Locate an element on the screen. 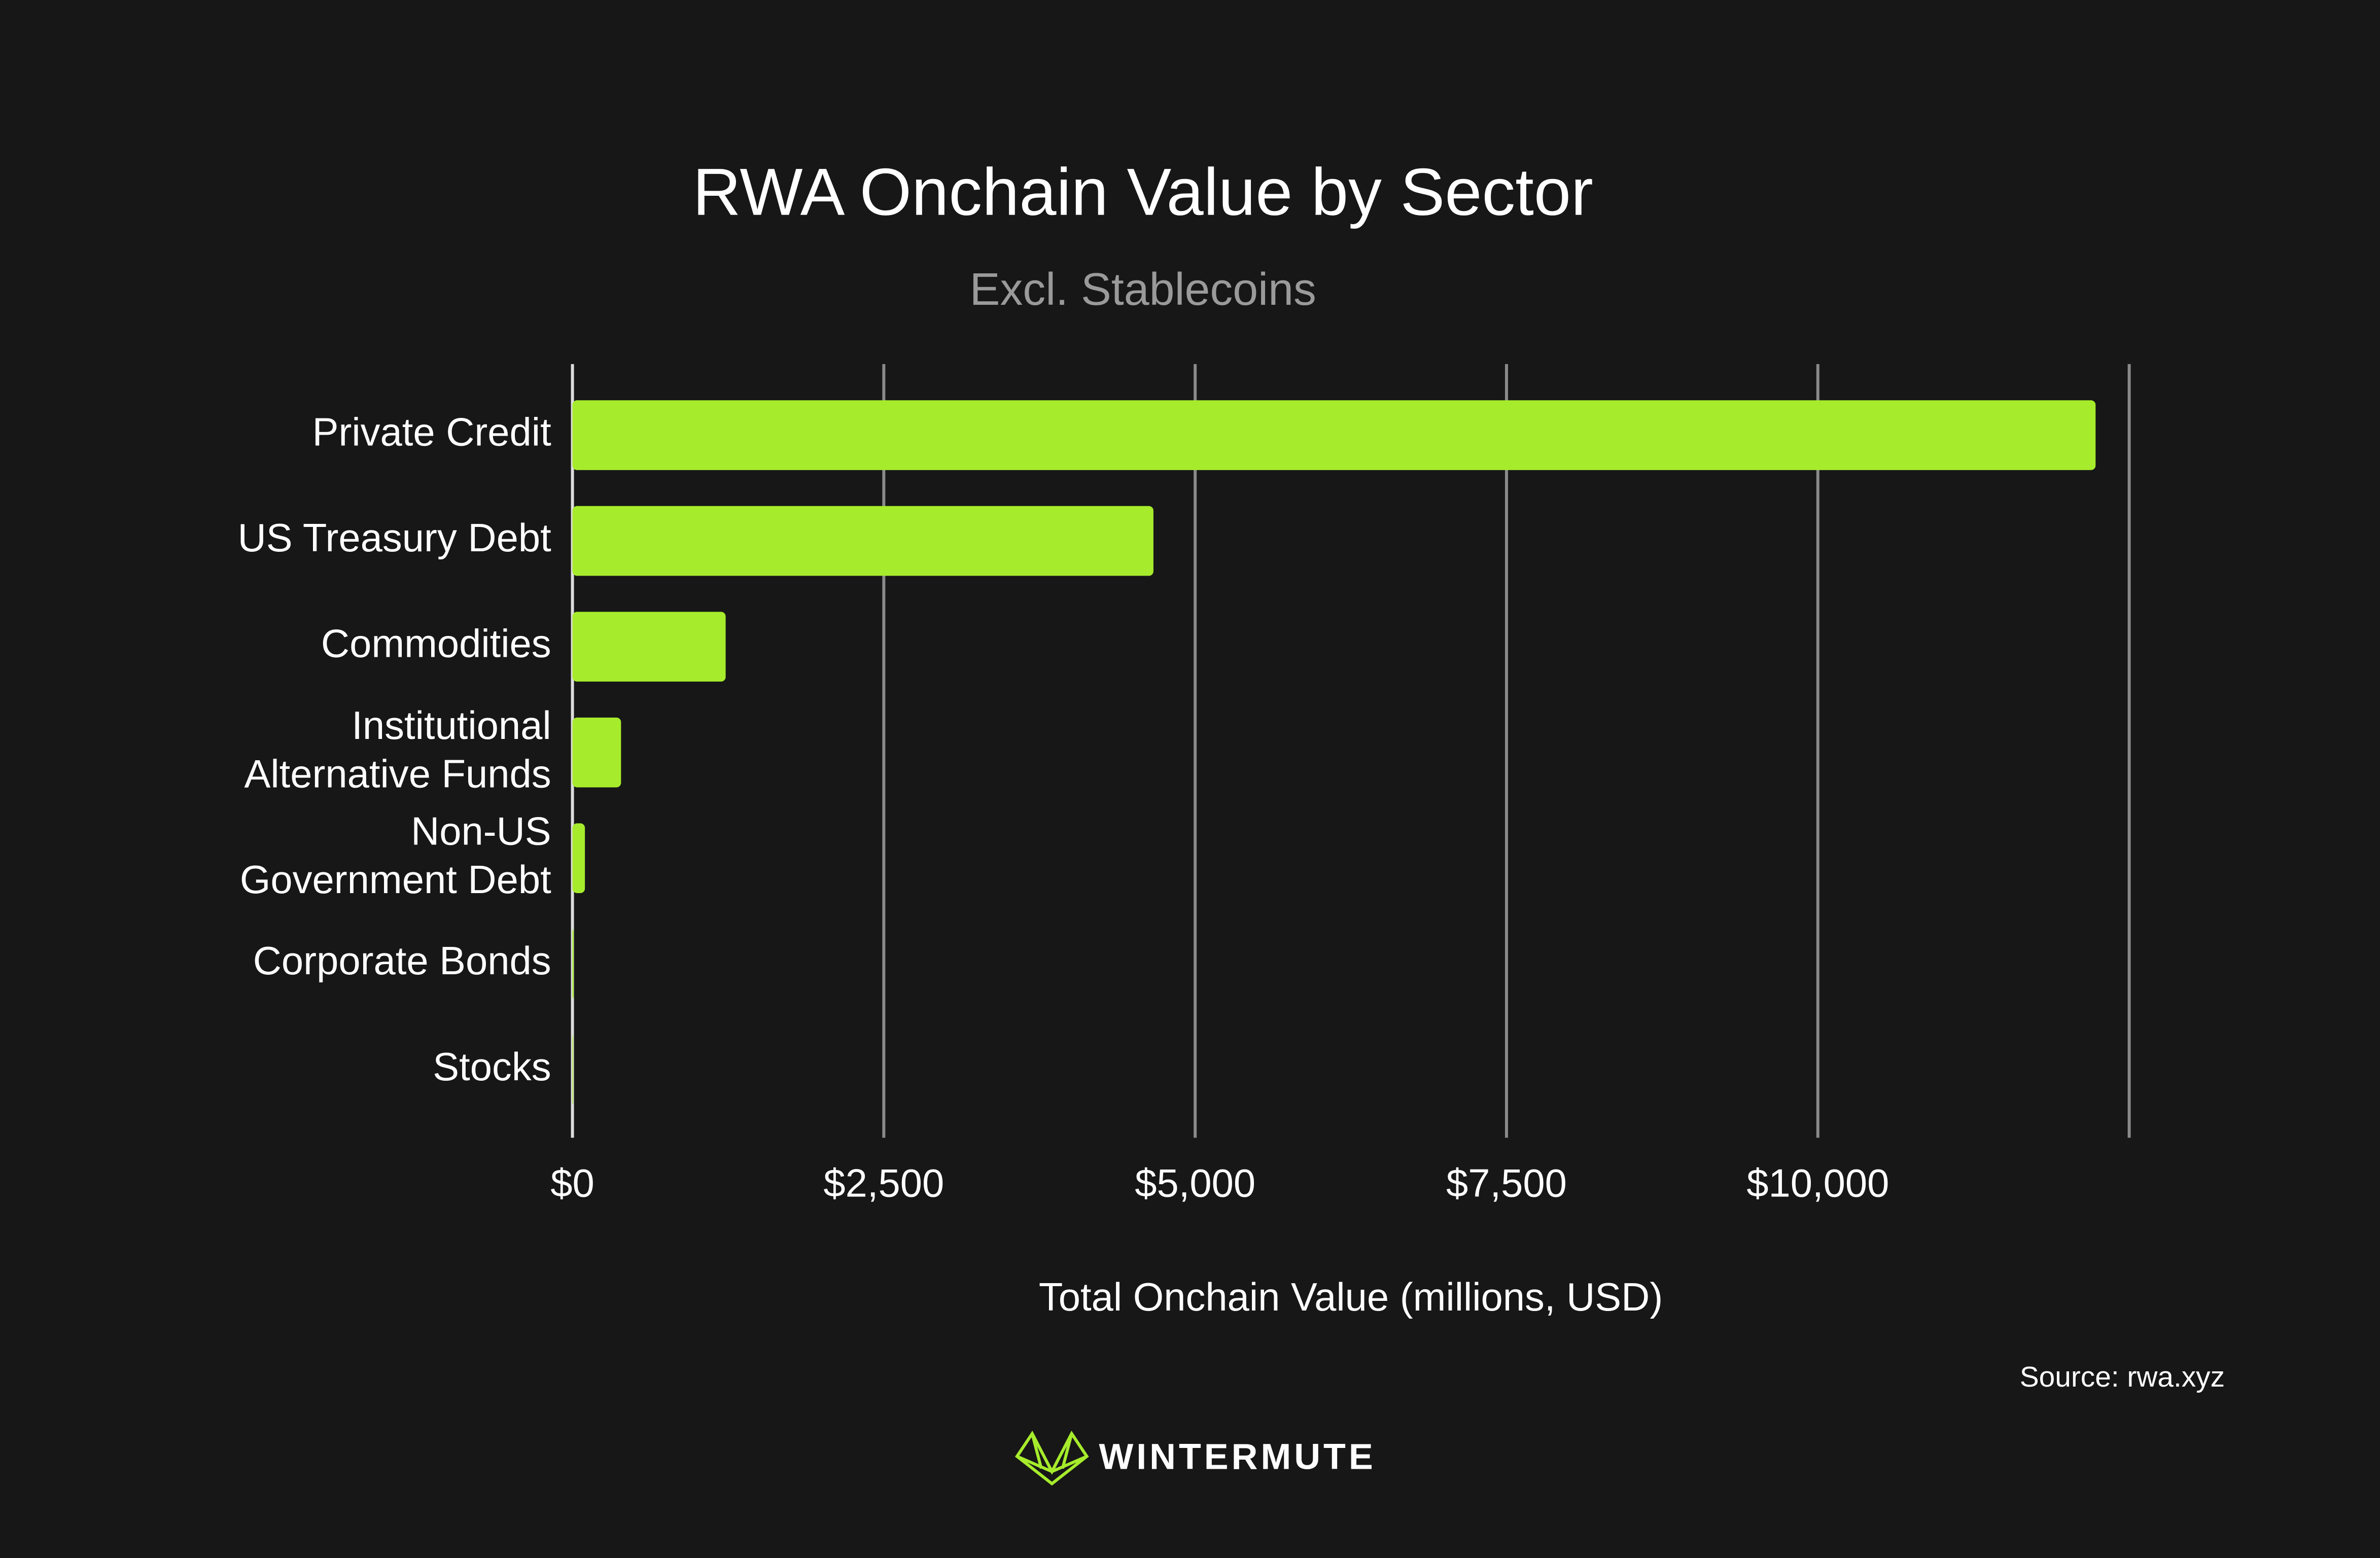 This screenshot has width=2380, height=1558. x-axis-label: Total Onchain Value (millions, USD) is located at coordinates (1351, 1297).